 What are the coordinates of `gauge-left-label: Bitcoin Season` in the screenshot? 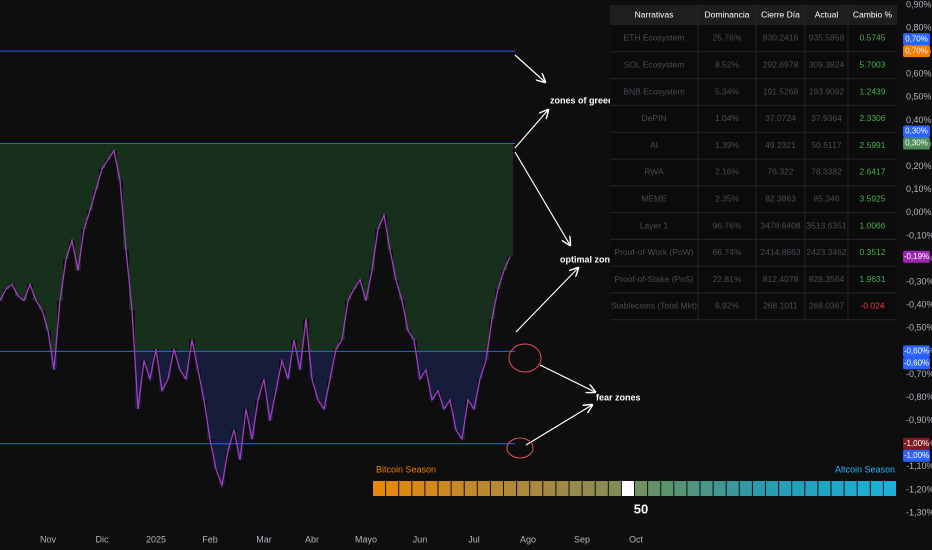 It's located at (406, 469).